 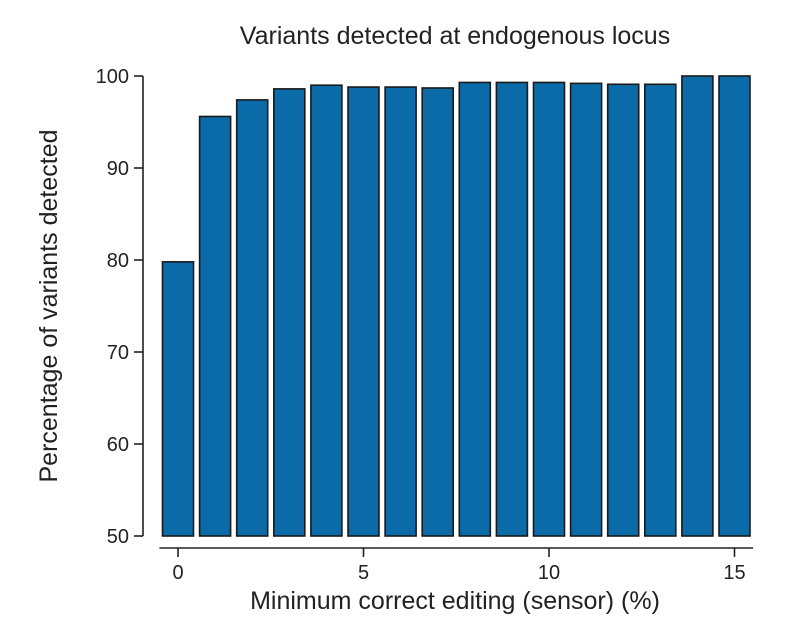 I want to click on x-tick-label-10: 10, so click(x=549, y=573).